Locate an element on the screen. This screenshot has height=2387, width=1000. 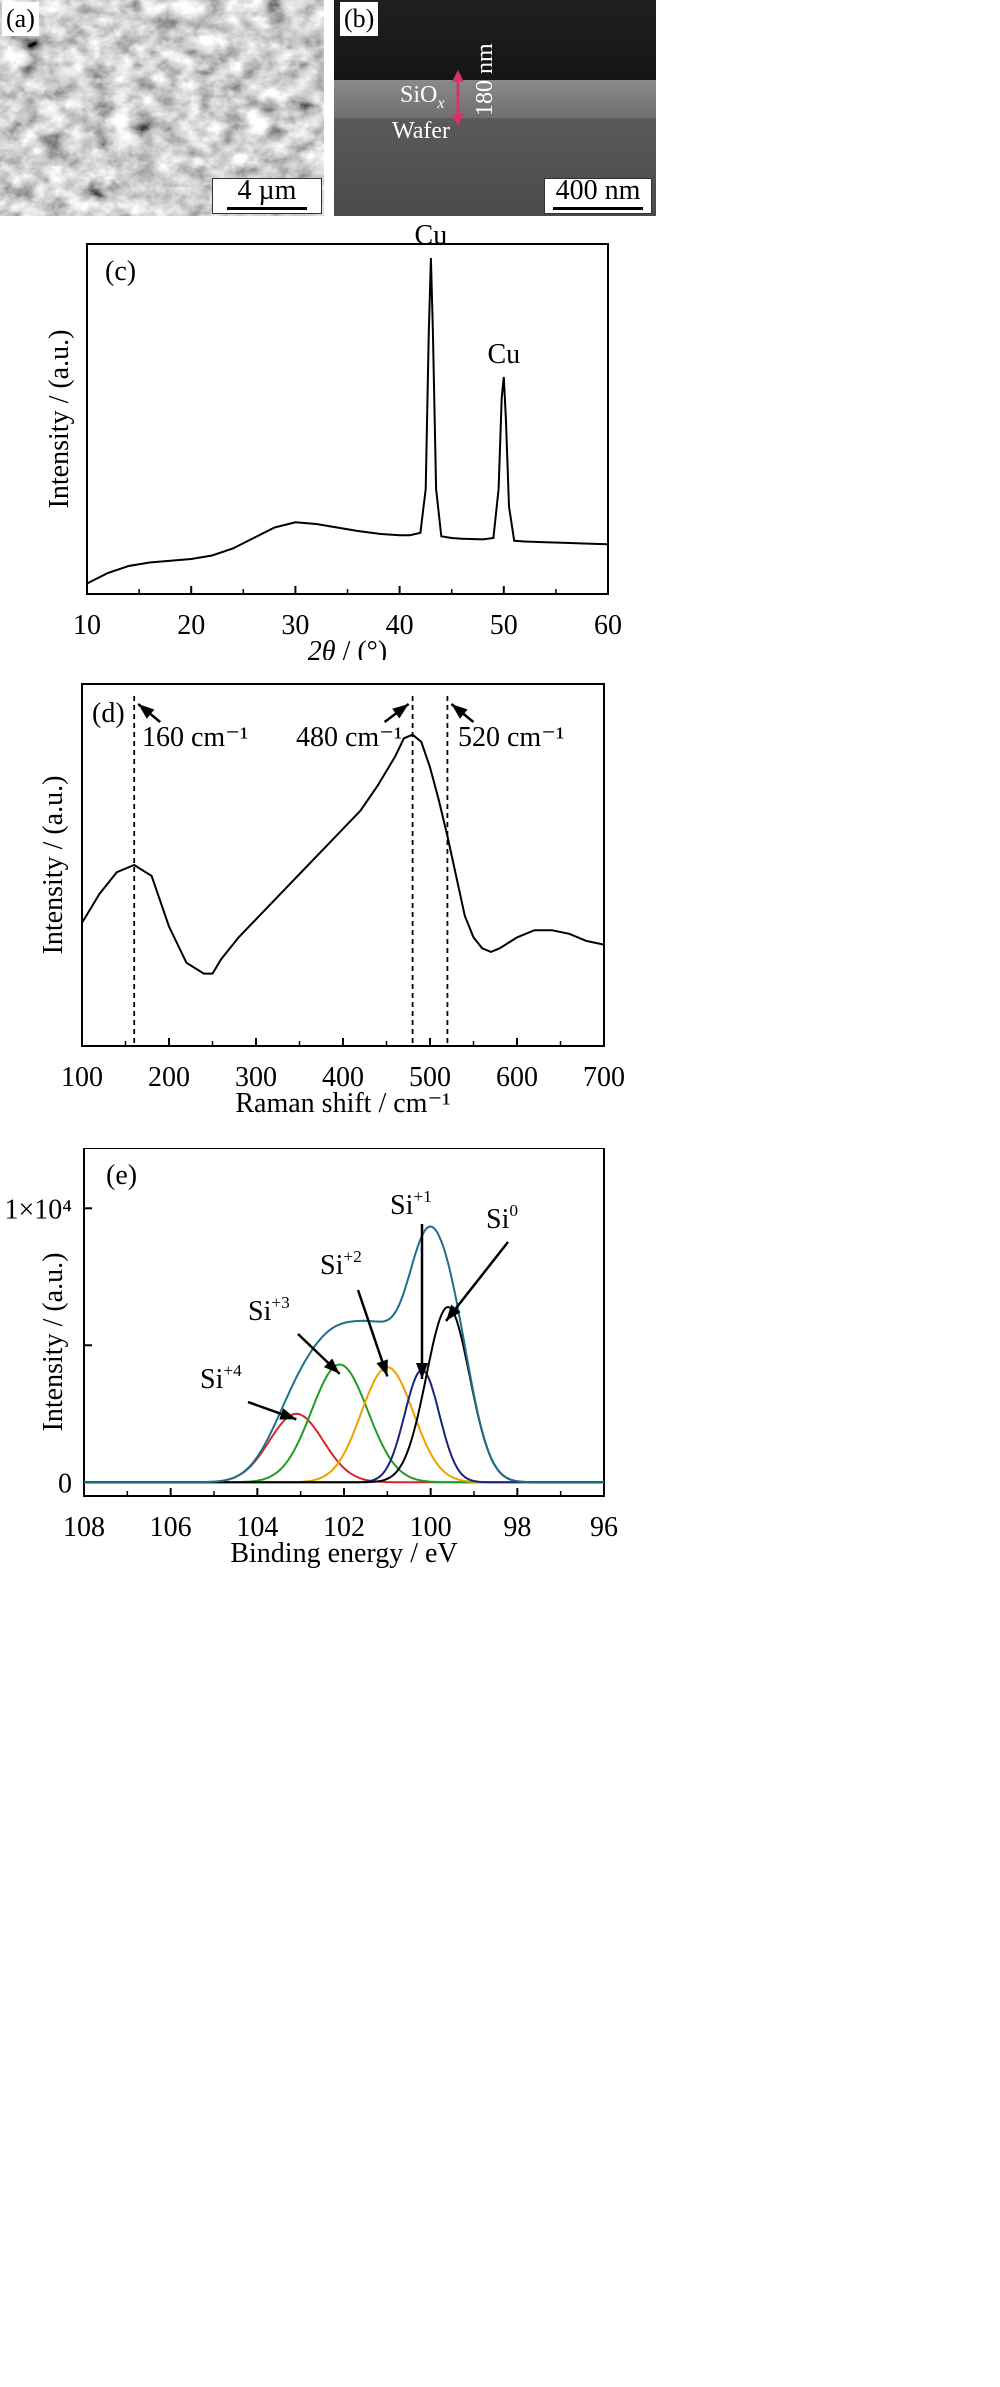
component-arrow-4-shaft is located at coordinates (477, 1281).